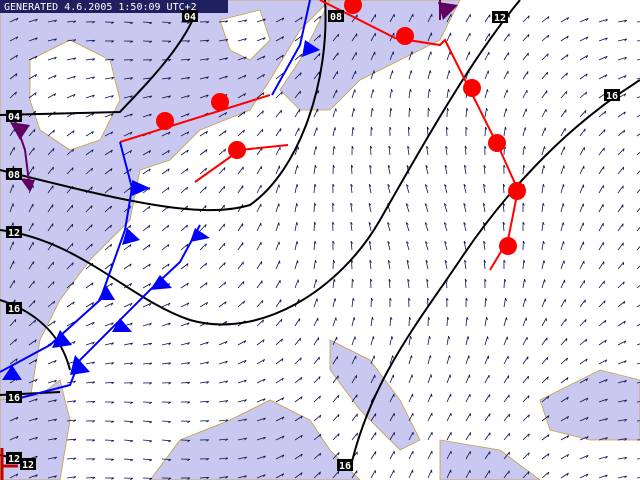 Image resolution: width=640 pixels, height=480 pixels. Describe the element at coordinates (14, 459) in the screenshot. I see `isobar-label: 12` at that location.